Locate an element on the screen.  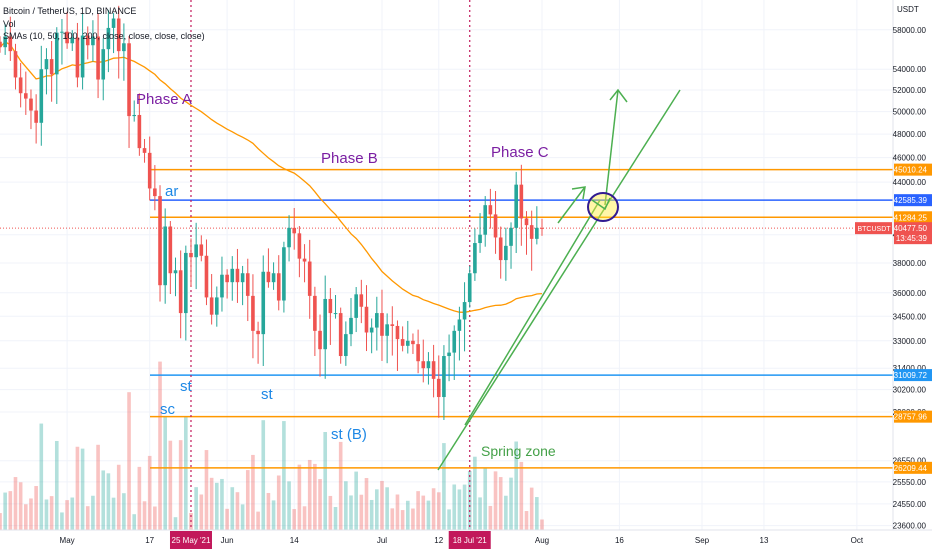
wyckoff-event-label: st is located at coordinates (186, 386).